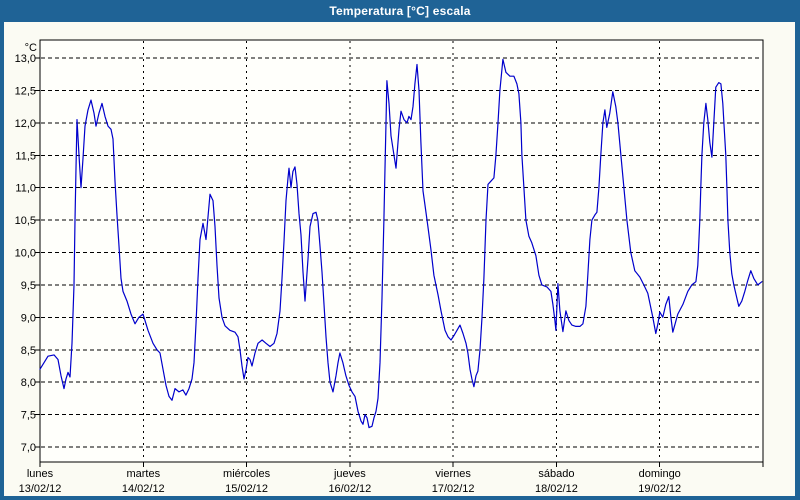 The image size is (800, 500). What do you see at coordinates (453, 489) in the screenshot?
I see `day-date-label: 17/02/12` at bounding box center [453, 489].